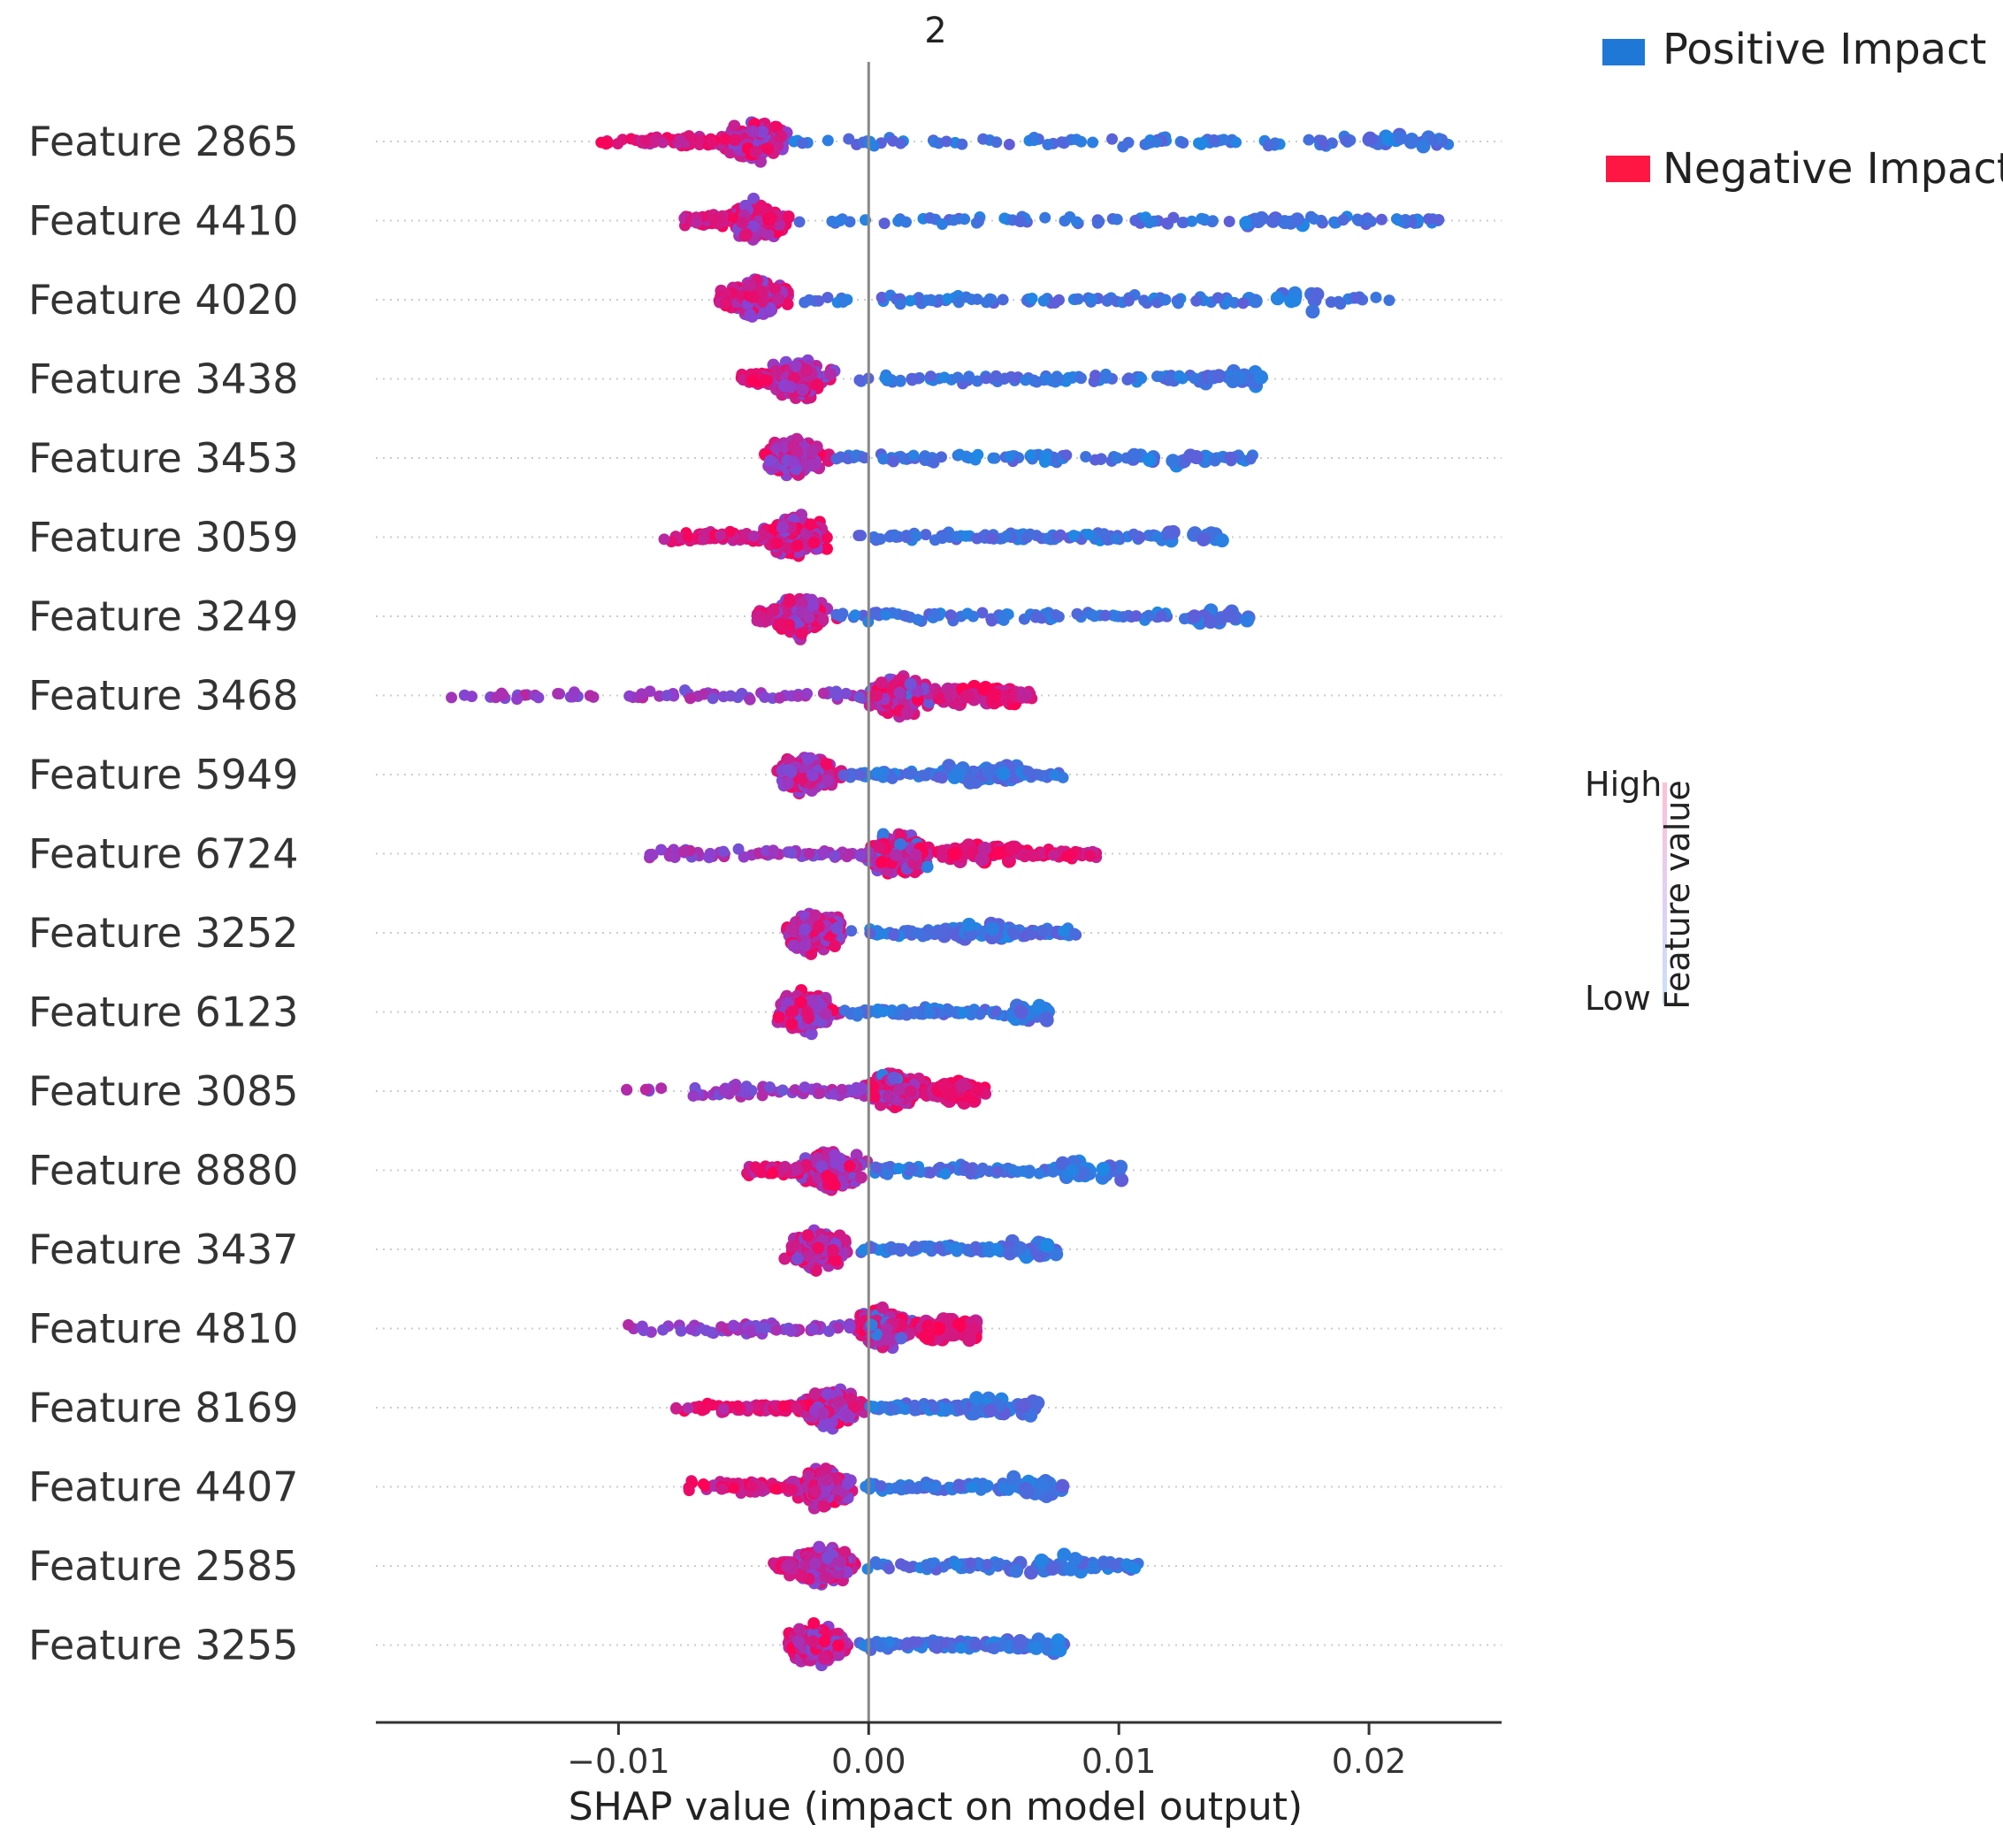 The height and width of the screenshot is (1848, 2003). Describe the element at coordinates (163, 1329) in the screenshot. I see `feature-label: Feature 4810` at that location.